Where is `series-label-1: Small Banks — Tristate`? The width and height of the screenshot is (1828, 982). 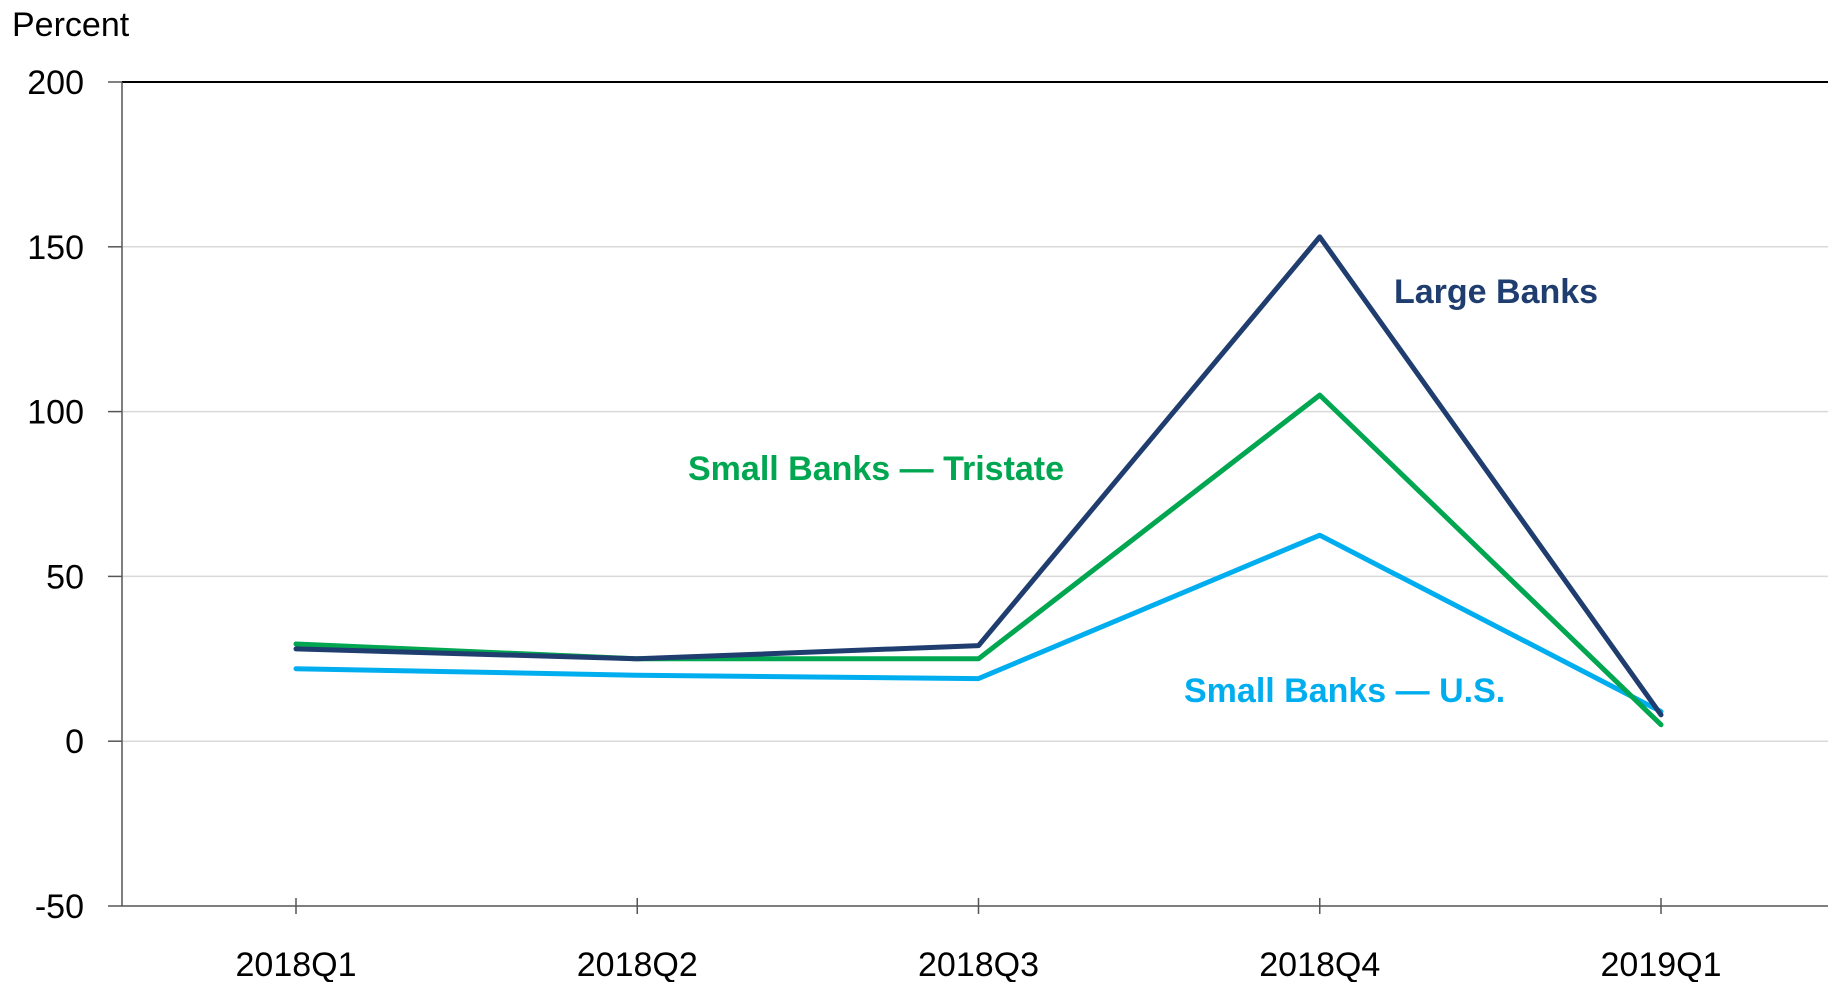
series-label-1: Small Banks — Tristate is located at coordinates (876, 469).